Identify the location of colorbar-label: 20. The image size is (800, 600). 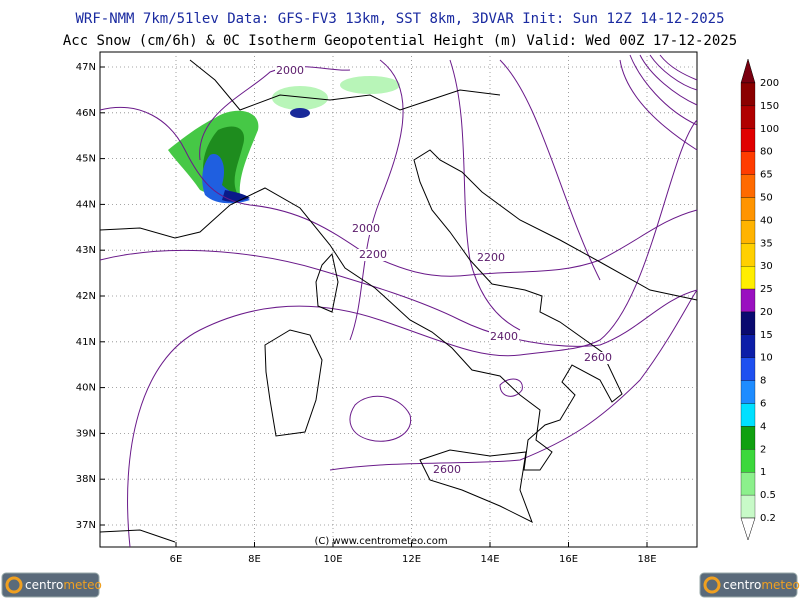
(766, 312).